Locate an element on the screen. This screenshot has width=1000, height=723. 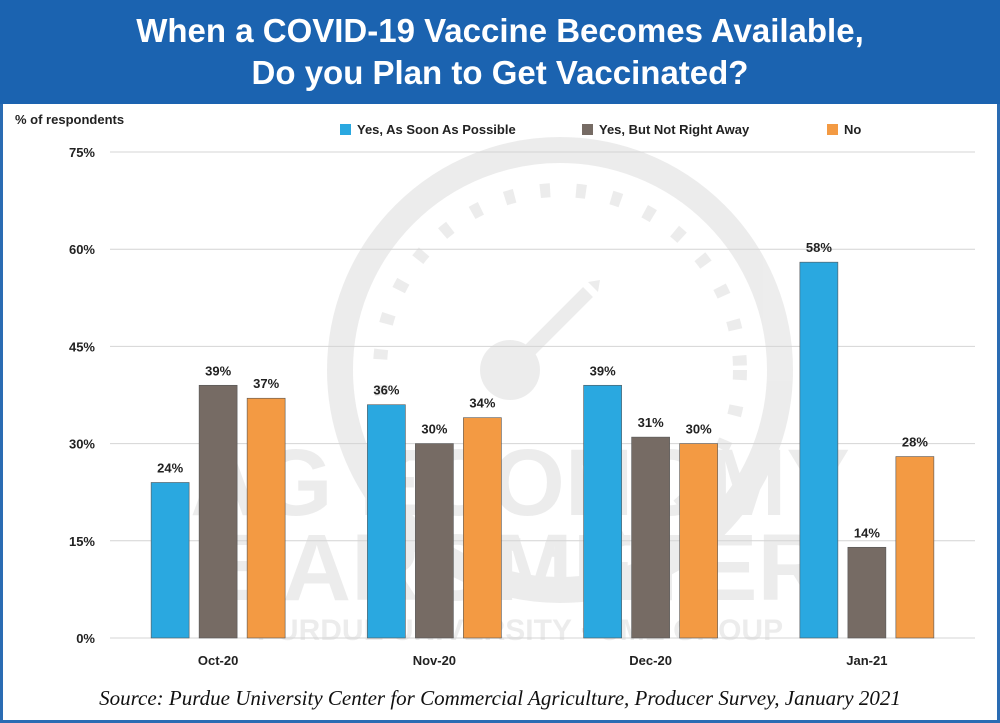
y-tick-label: 0% is located at coordinates (85, 638).